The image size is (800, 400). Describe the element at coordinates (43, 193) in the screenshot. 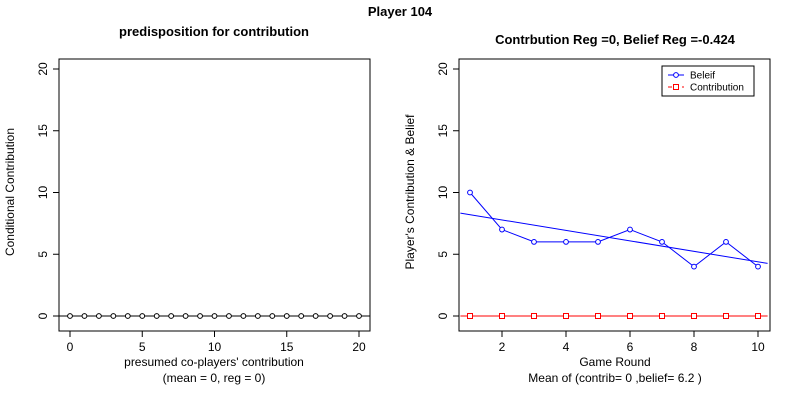

I see `left-chart-y-tick-label: 10` at that location.